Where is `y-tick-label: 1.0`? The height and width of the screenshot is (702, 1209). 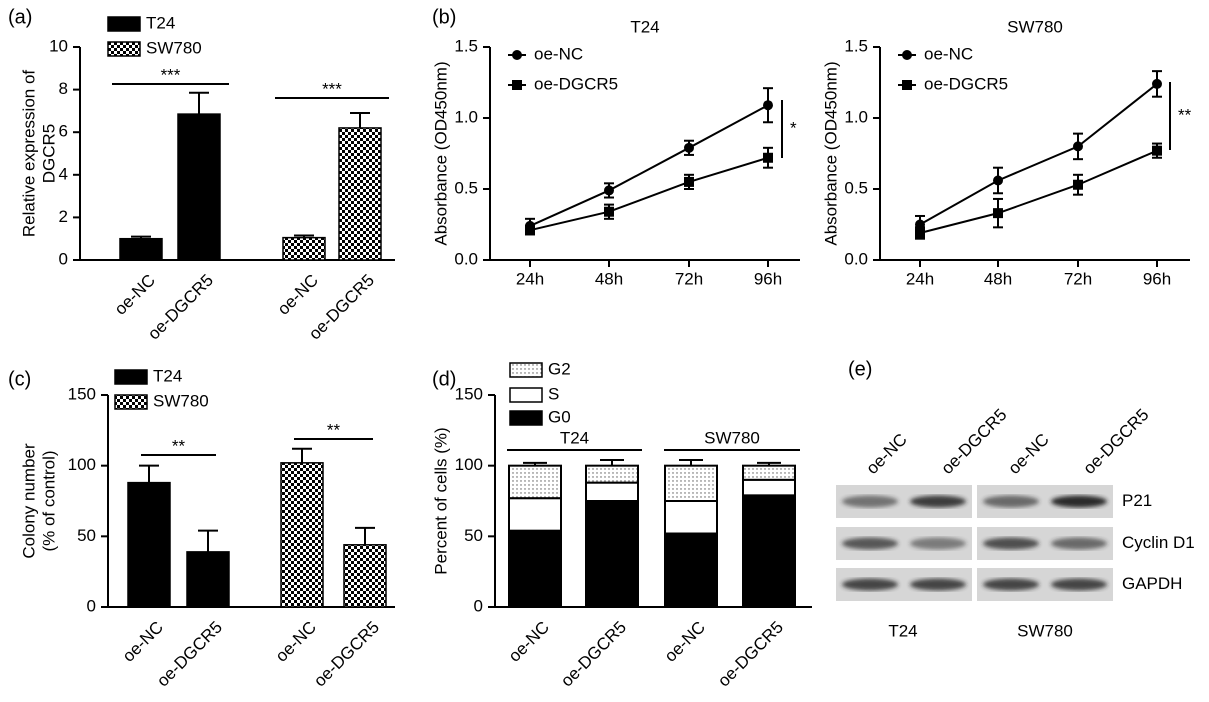 y-tick-label: 1.0 is located at coordinates (856, 116).